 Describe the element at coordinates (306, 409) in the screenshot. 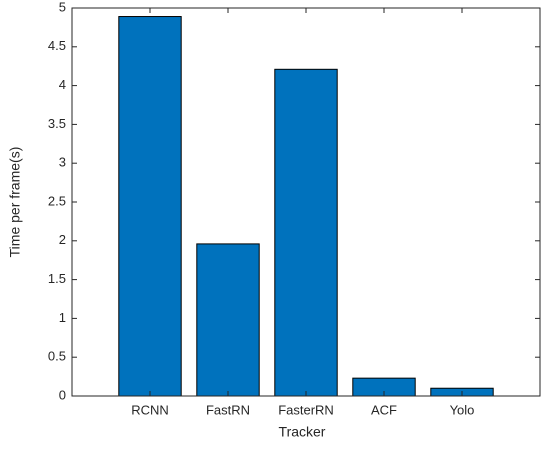

I see `x-tick-label: FasterRN` at that location.